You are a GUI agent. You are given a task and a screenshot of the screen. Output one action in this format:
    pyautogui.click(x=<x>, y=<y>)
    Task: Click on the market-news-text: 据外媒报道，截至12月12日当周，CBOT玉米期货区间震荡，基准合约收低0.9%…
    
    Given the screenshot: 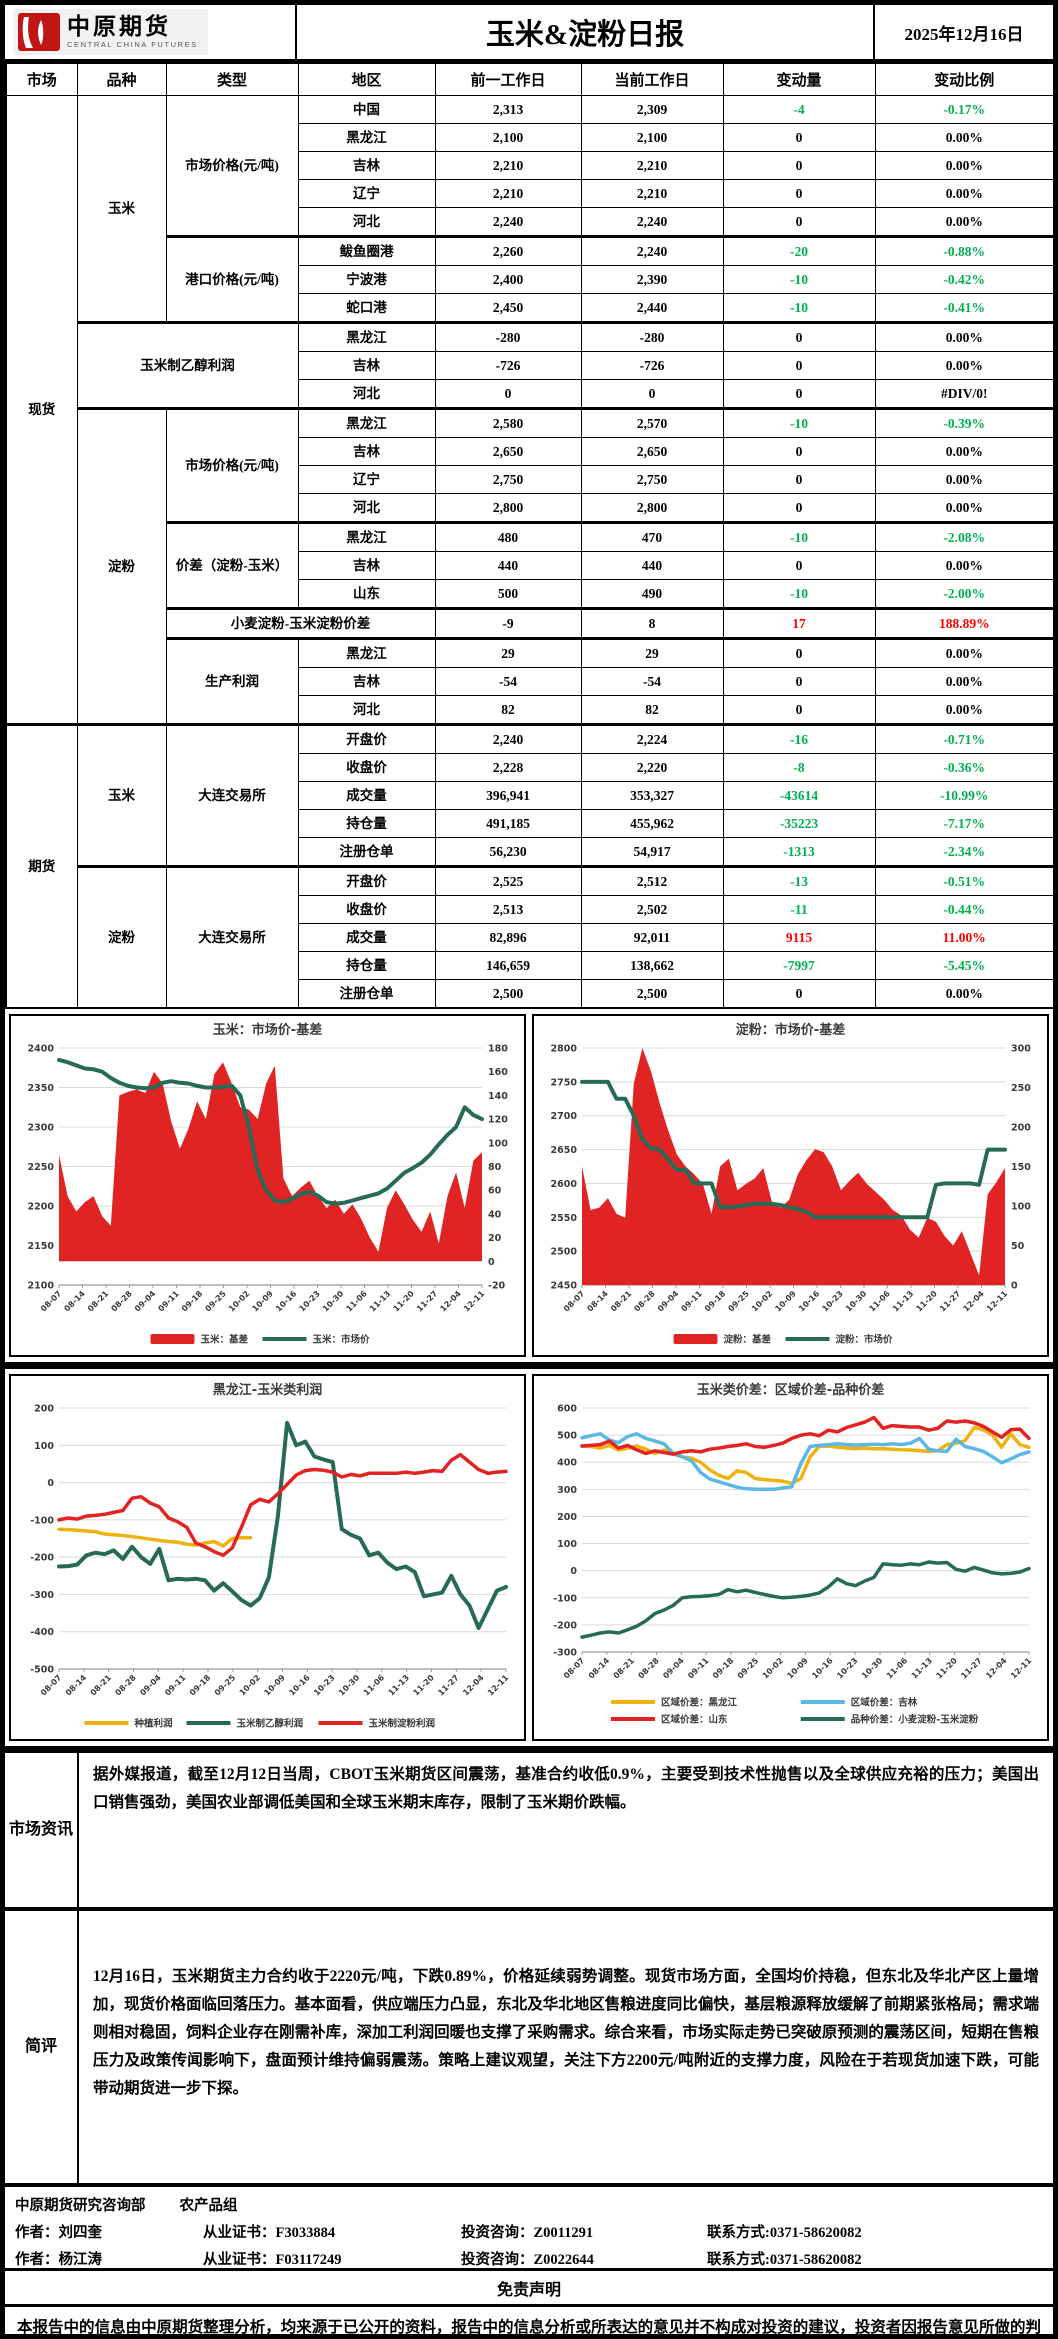 What is the action you would take?
    pyautogui.click(x=566, y=1788)
    